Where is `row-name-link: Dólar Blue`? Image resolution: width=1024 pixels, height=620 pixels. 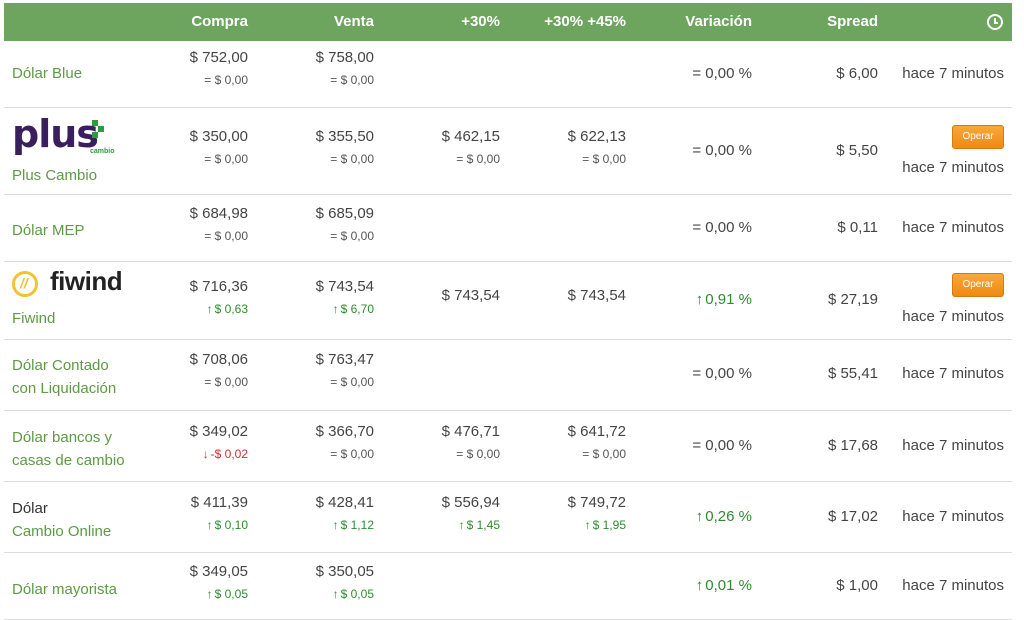 row-name-link: Dólar Blue is located at coordinates (47, 73).